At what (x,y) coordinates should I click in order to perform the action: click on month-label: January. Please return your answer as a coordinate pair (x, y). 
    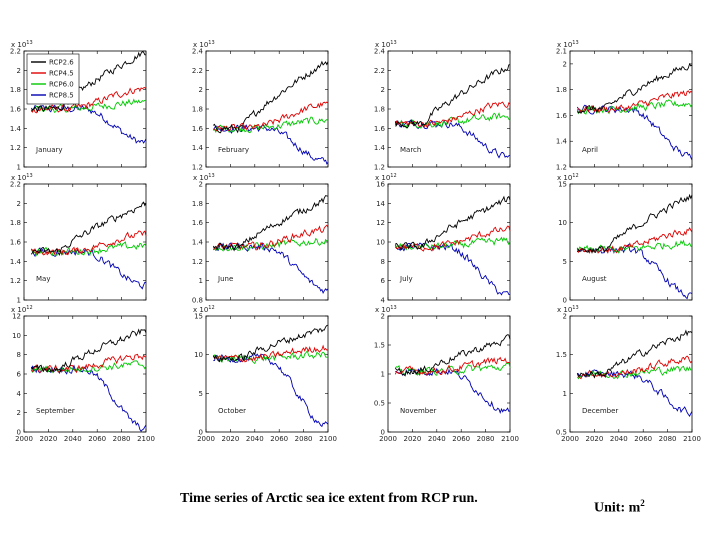
    Looking at the image, I should click on (49, 150).